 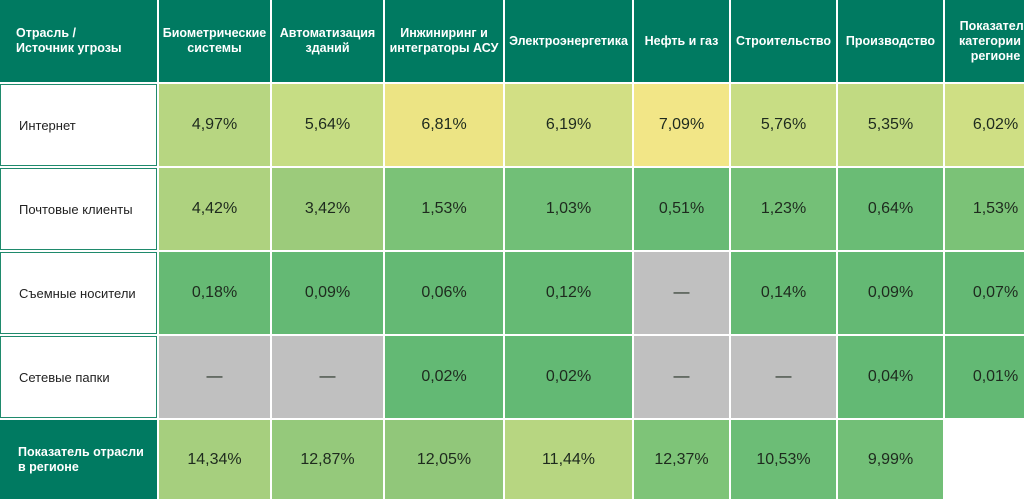 What do you see at coordinates (984, 125) in the screenshot?
I see `table-cell: 6,02%` at bounding box center [984, 125].